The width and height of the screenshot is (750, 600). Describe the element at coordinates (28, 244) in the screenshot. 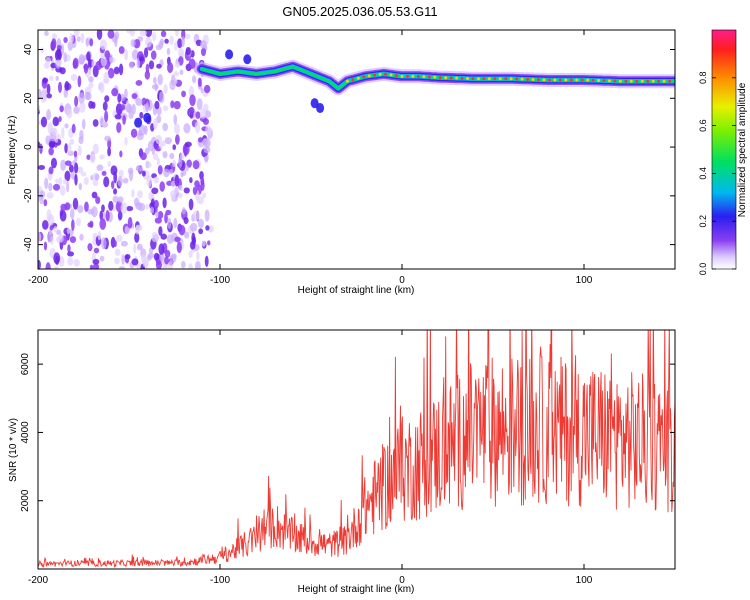

I see `spectrogram-y-tick-label: -40` at that location.